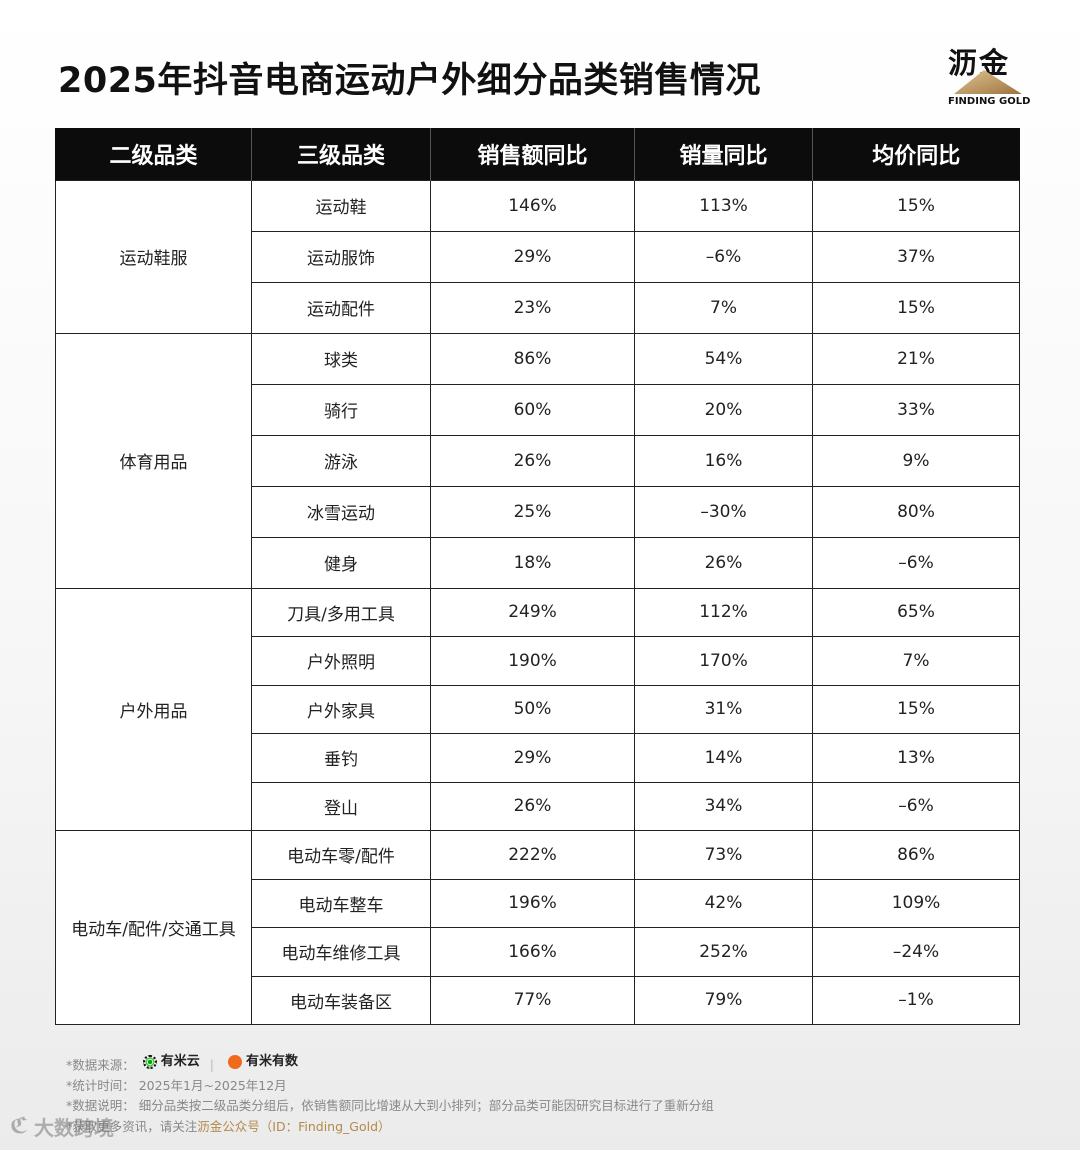 The image size is (1080, 1150). What do you see at coordinates (234, 1062) in the screenshot?
I see `youmi-data-icon` at bounding box center [234, 1062].